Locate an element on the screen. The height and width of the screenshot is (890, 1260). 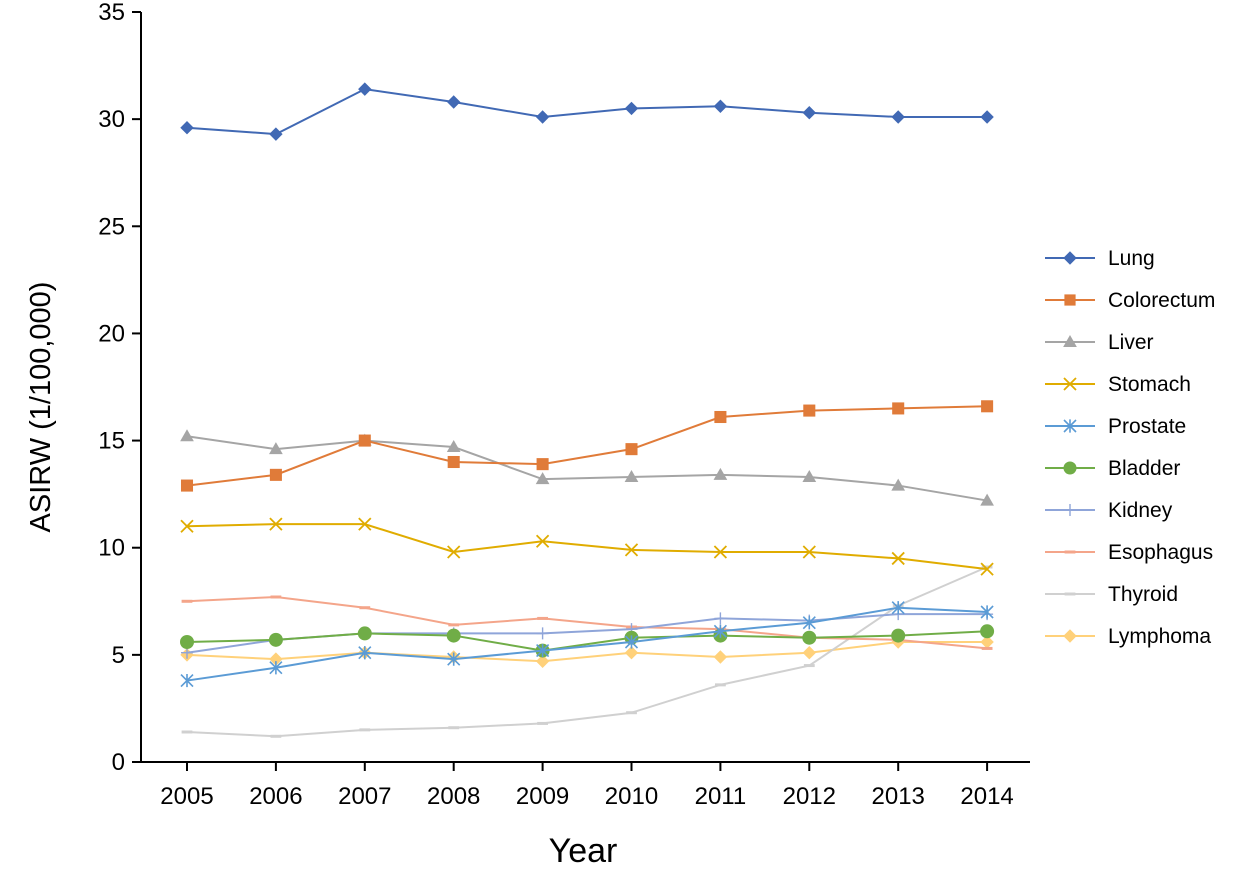
series-prostate is located at coordinates (587, 644).